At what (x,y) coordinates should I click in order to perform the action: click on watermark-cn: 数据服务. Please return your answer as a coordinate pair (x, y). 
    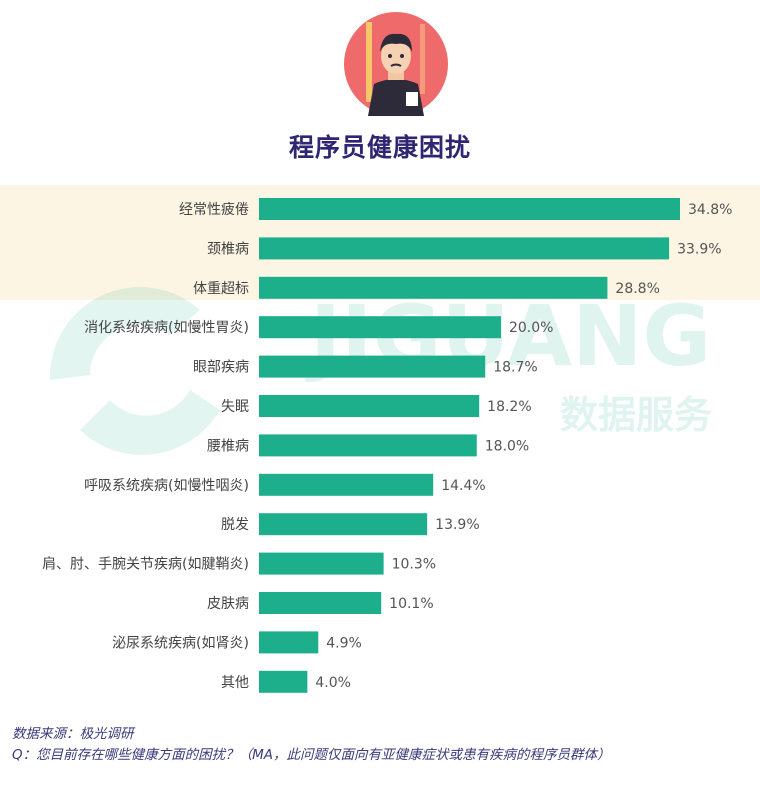
    Looking at the image, I should click on (636, 415).